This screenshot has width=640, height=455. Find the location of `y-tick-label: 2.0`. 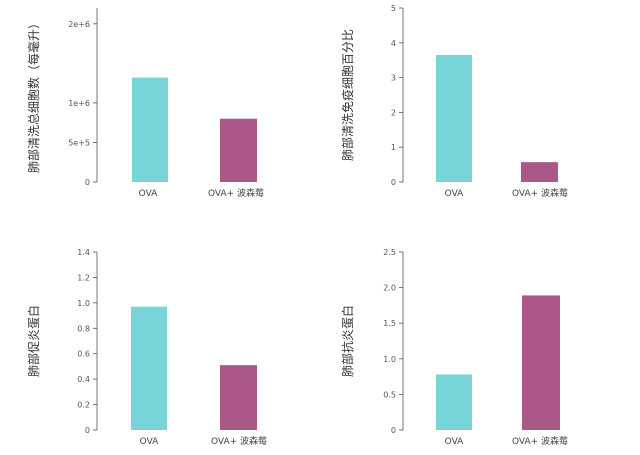

y-tick-label: 2.0 is located at coordinates (389, 288).